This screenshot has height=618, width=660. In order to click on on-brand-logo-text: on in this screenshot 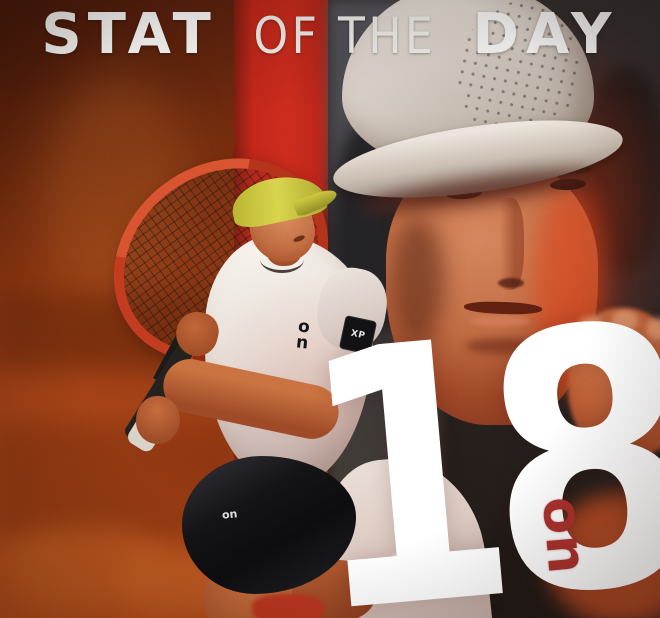, I will do `click(565, 535)`.